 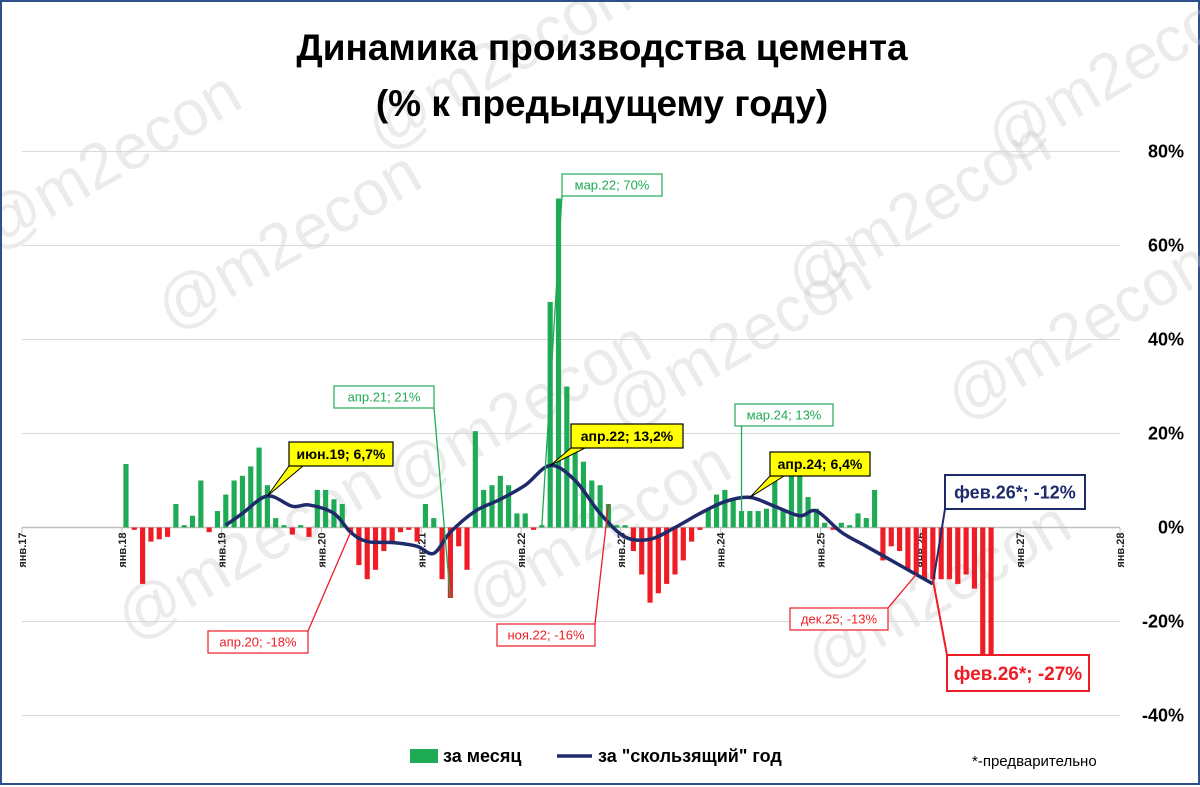 I want to click on chart-title-line2: (% к предыдущему году), so click(x=602, y=103).